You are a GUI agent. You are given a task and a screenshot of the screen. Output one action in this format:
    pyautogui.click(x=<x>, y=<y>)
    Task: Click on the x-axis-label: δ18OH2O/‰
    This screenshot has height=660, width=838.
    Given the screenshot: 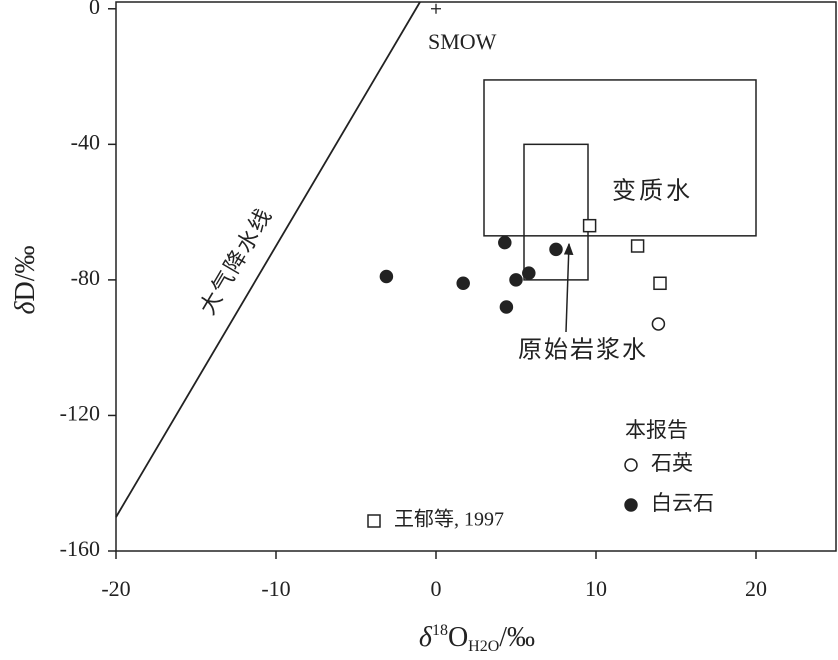 What is the action you would take?
    pyautogui.click(x=477, y=638)
    